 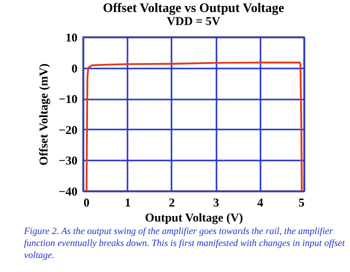 What do you see at coordinates (216, 203) in the screenshot?
I see `x-tick-label: 3` at bounding box center [216, 203].